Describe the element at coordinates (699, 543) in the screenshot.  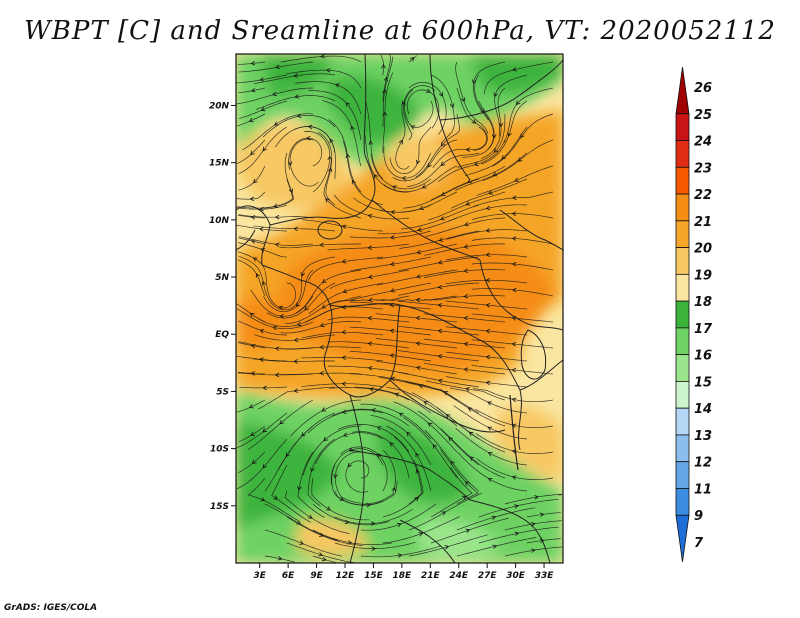
I see `colorbar-label: 7` at that location.